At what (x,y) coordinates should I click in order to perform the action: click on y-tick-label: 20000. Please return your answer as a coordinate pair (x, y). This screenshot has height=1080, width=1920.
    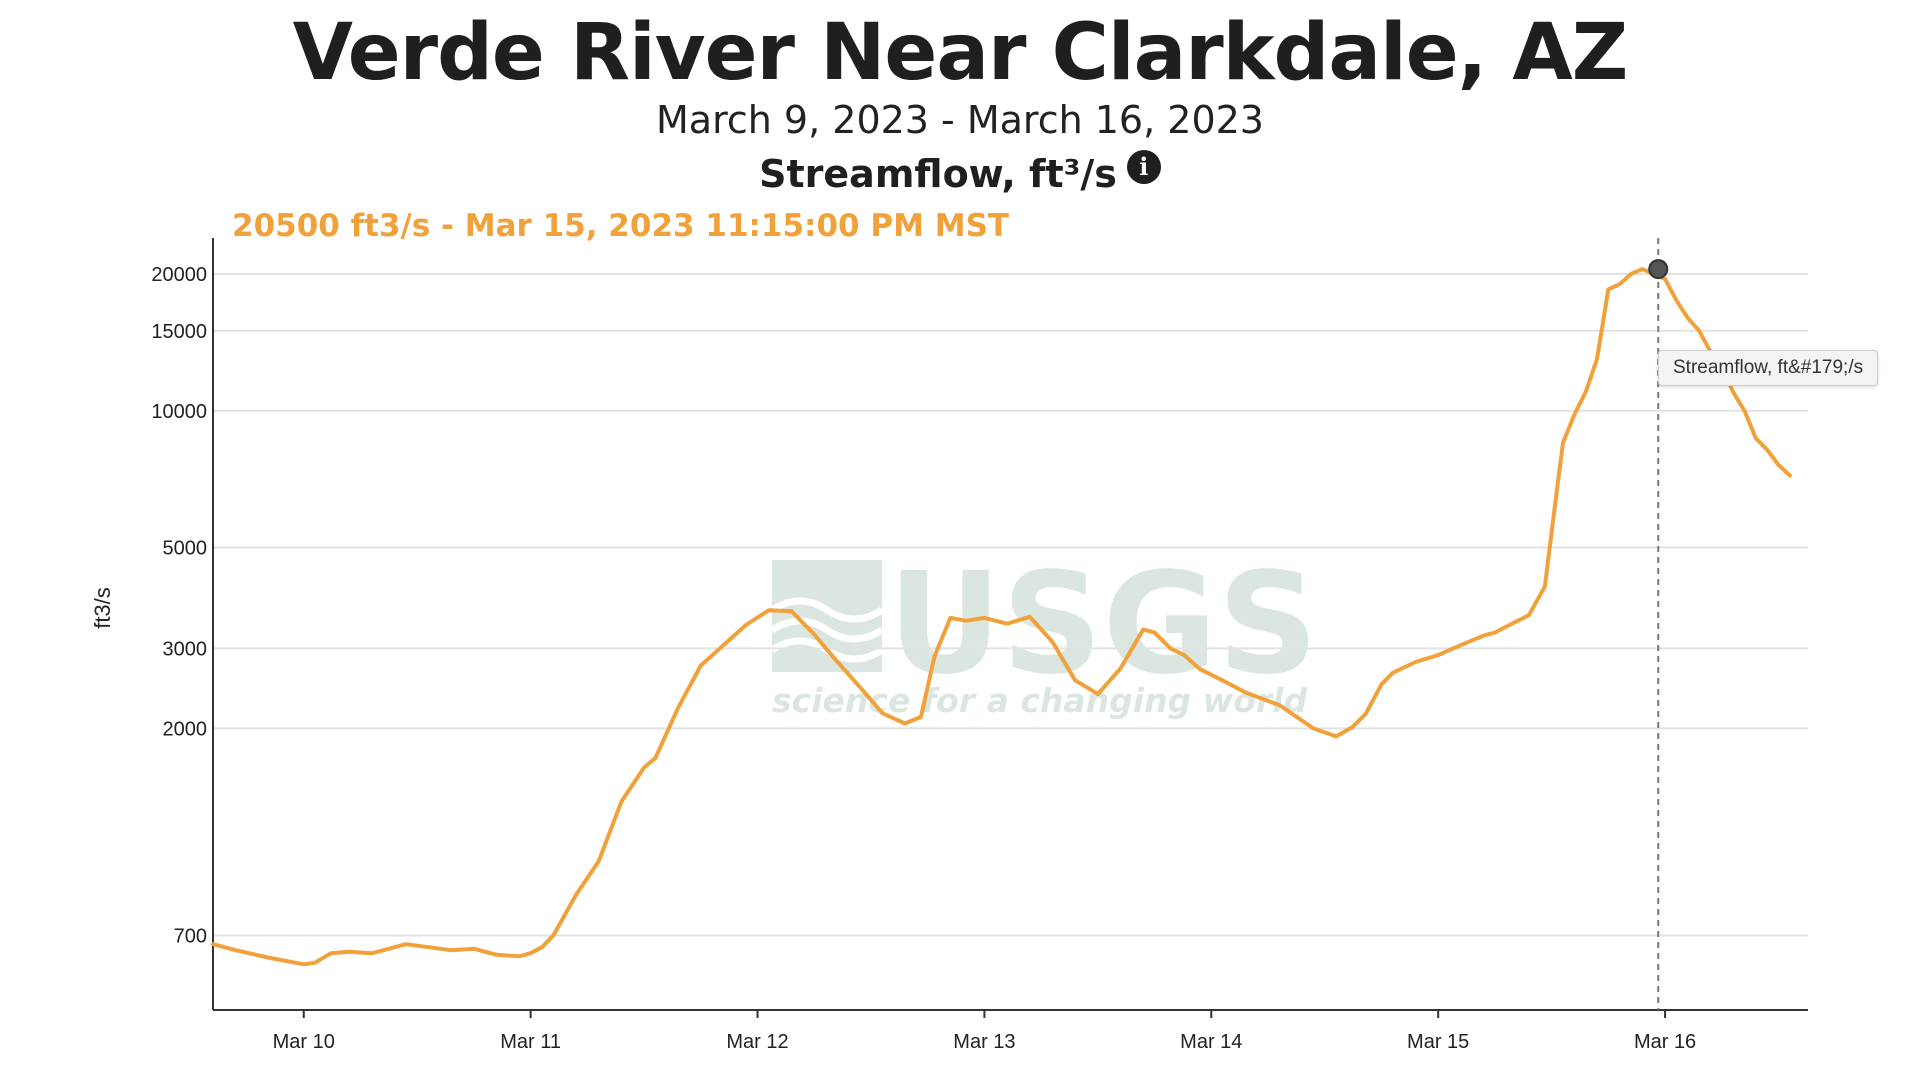
    Looking at the image, I should click on (179, 275).